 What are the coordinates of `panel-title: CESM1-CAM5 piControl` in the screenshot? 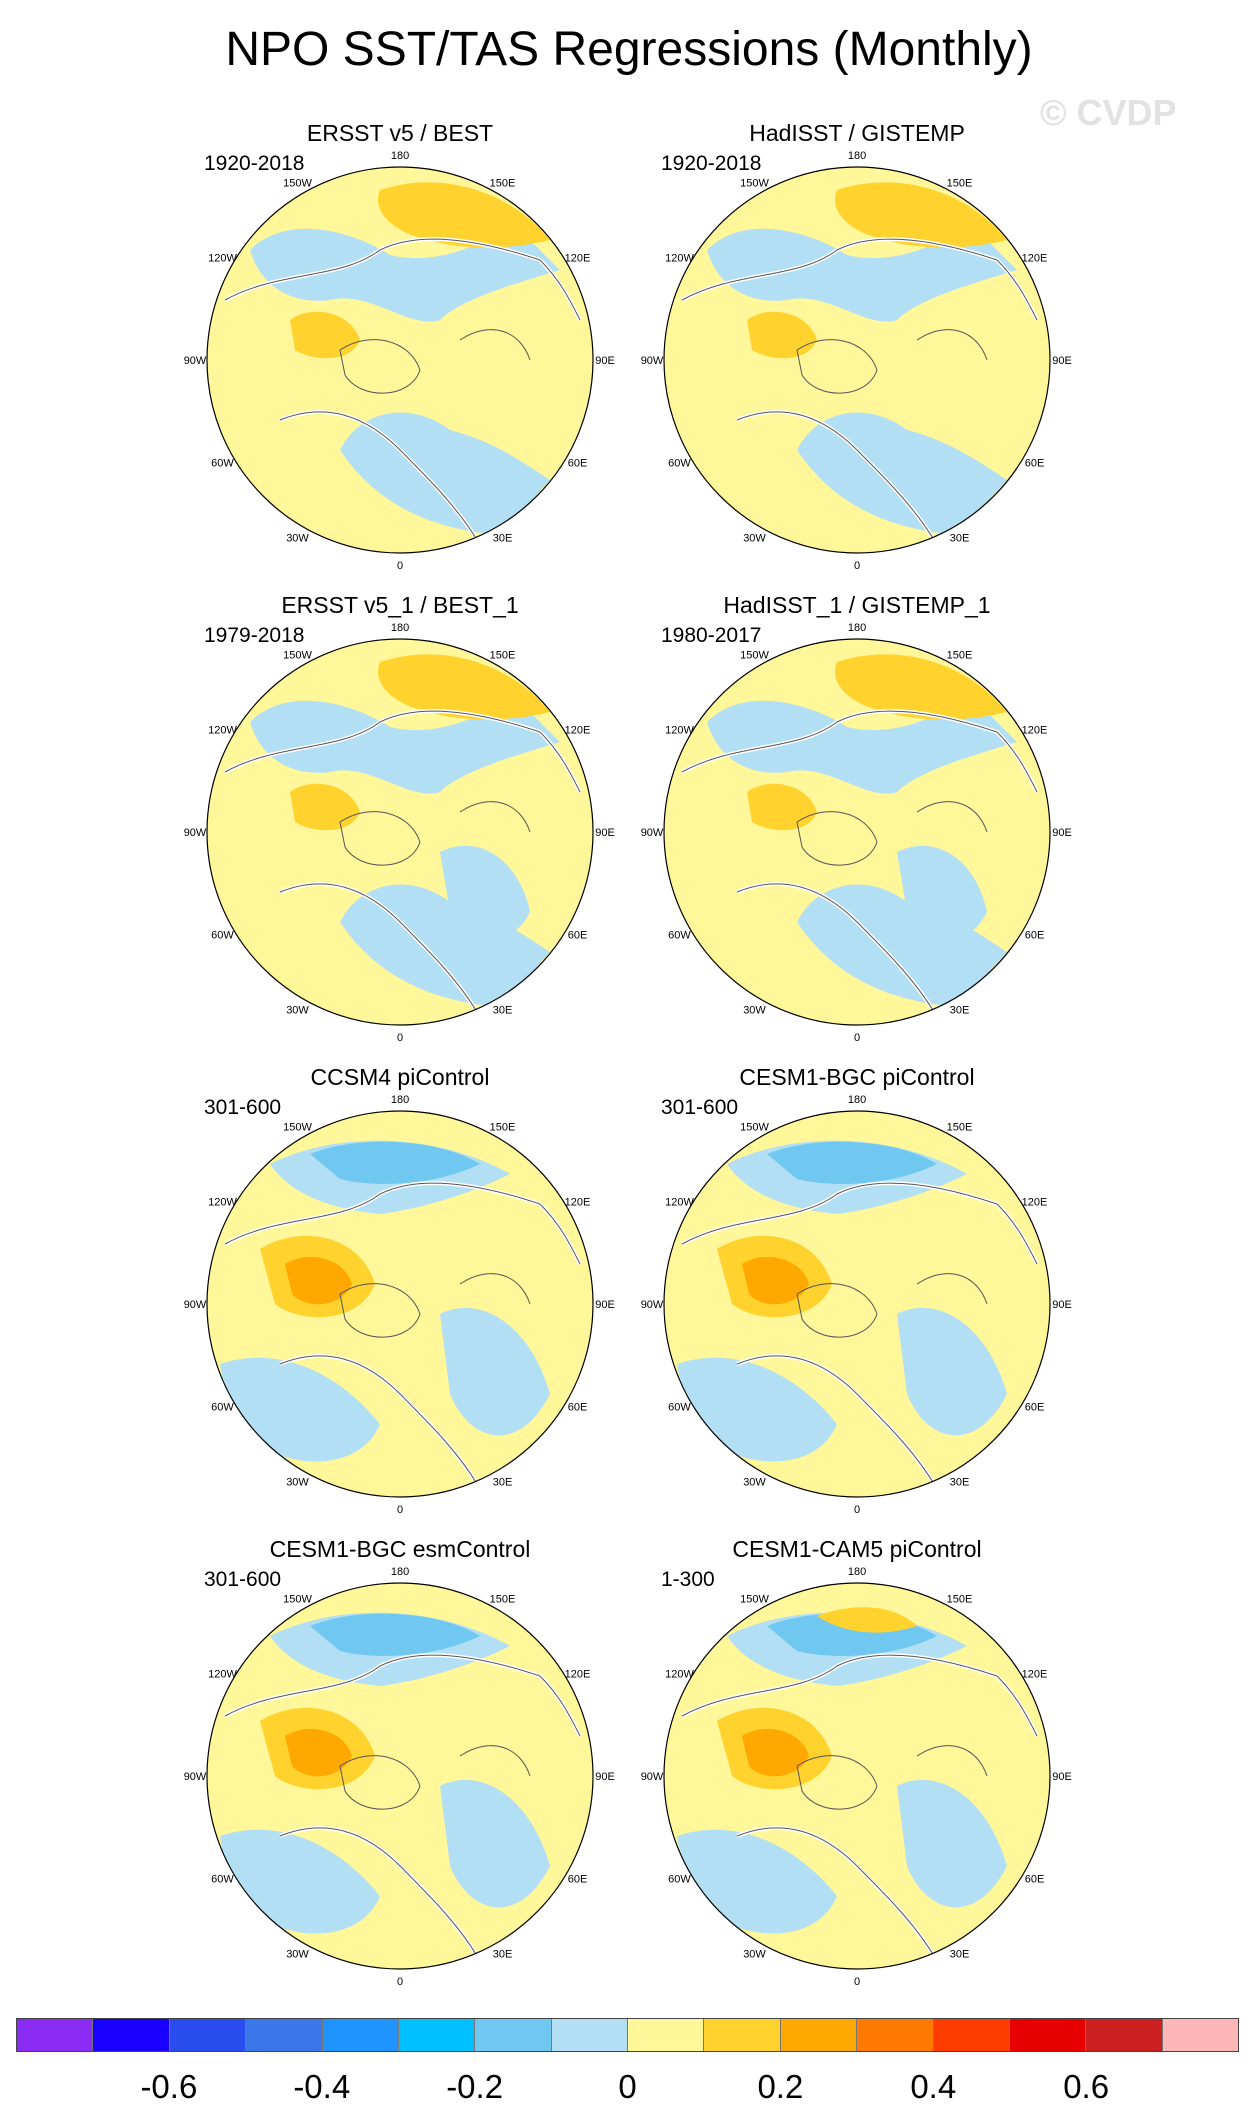 It's located at (857, 1549).